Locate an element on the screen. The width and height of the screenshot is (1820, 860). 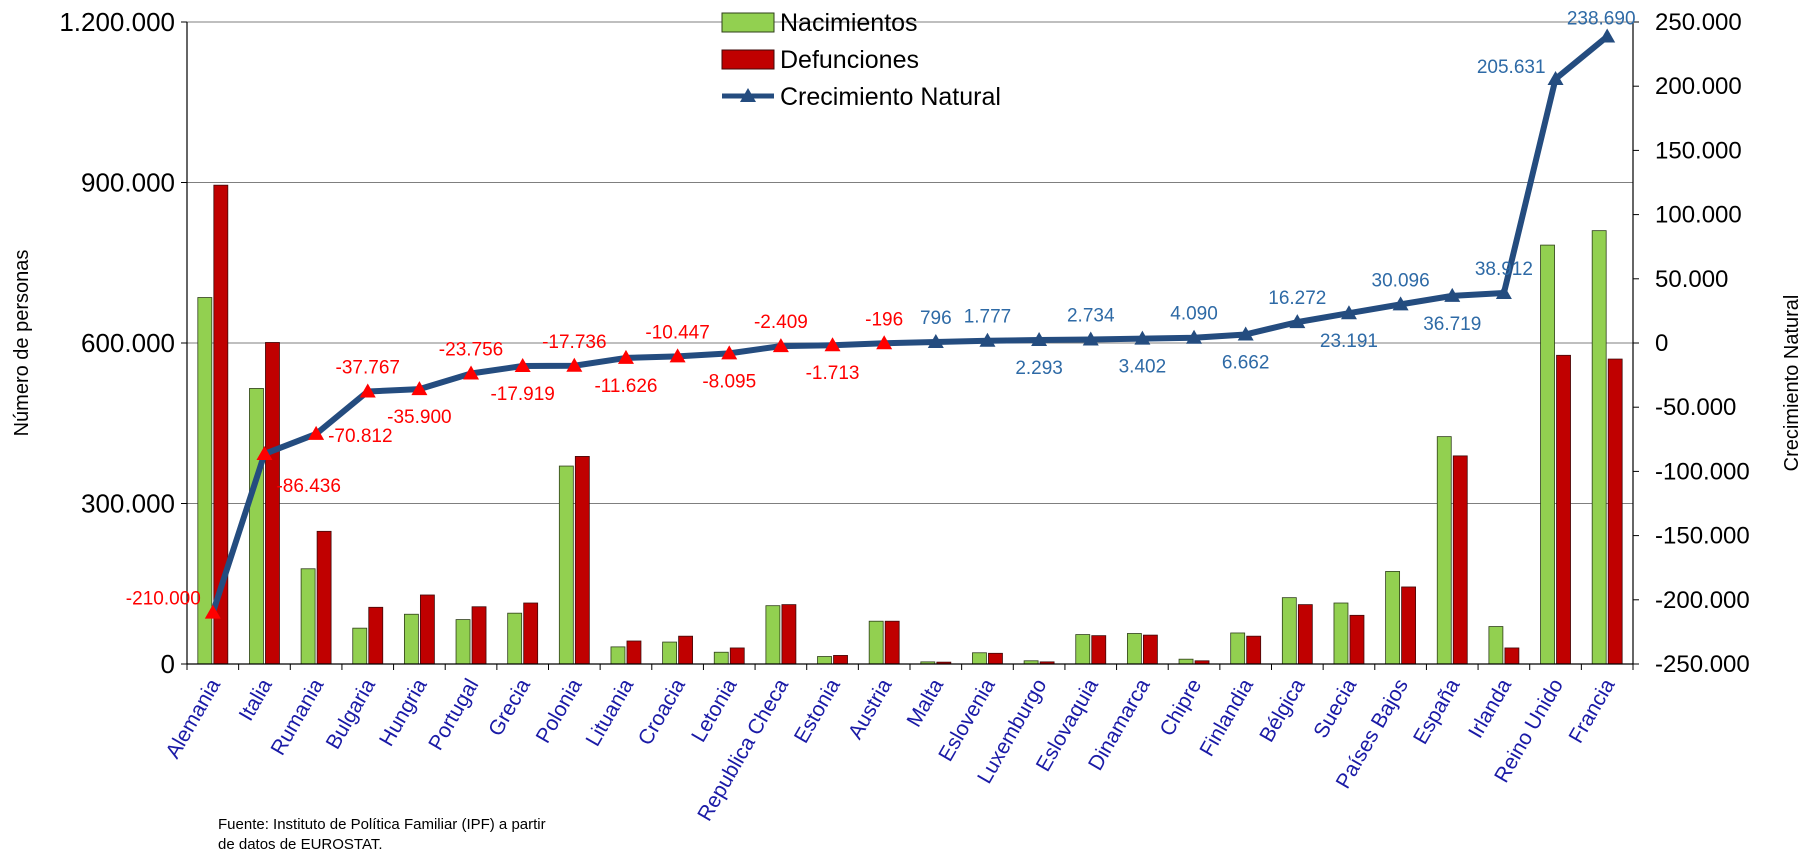
category-label-19: Chipre is located at coordinates (1181, 707).